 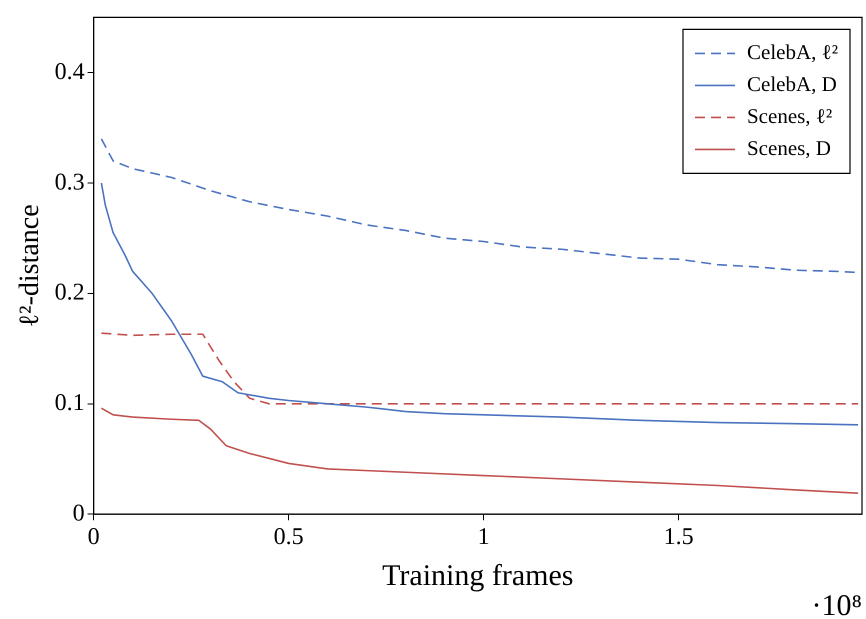 I want to click on x-tick-label: 0.5, so click(x=289, y=537).